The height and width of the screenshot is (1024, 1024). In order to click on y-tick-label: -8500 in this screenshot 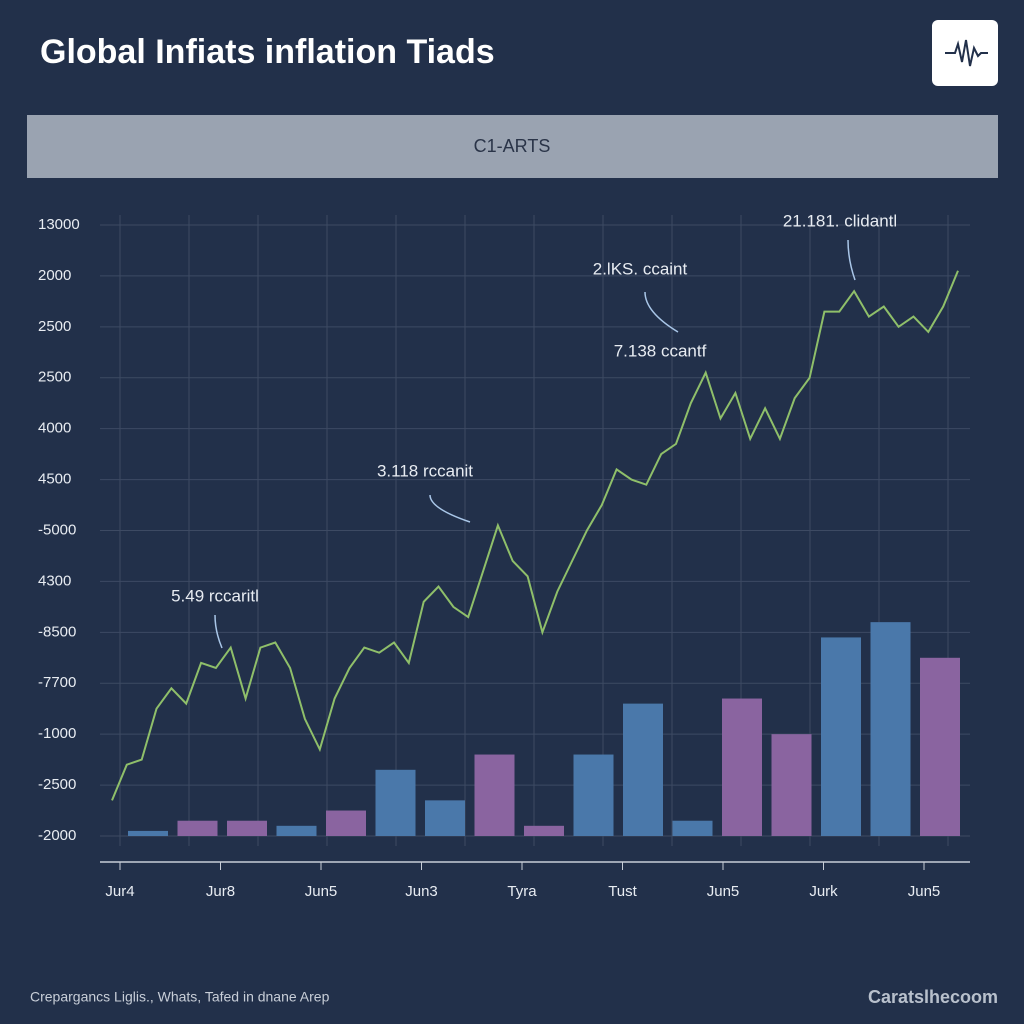, I will do `click(57, 631)`.